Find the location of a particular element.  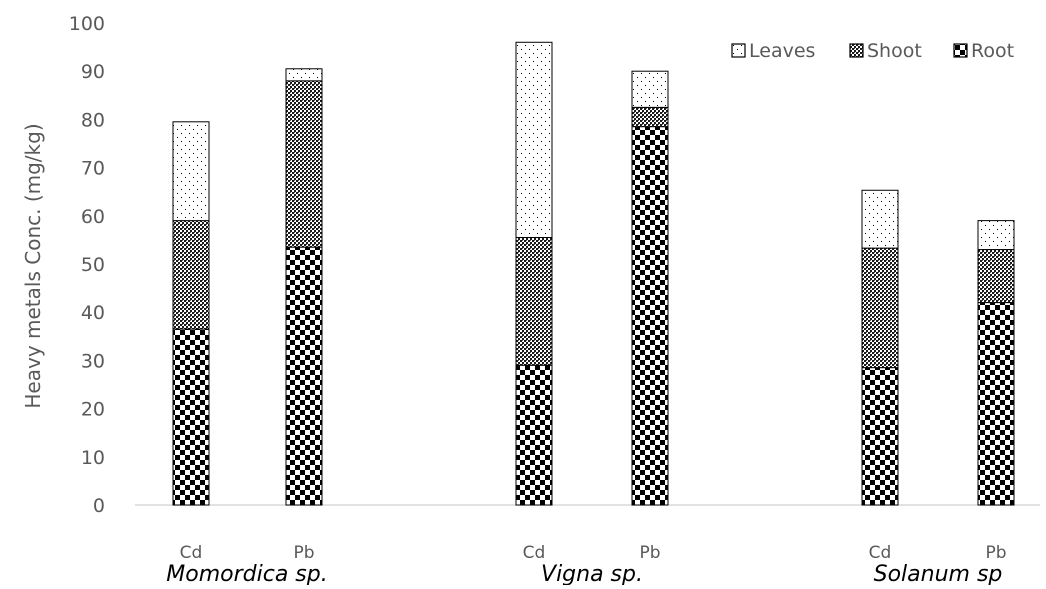

legend-label-leaves: Leaves is located at coordinates (782, 51).